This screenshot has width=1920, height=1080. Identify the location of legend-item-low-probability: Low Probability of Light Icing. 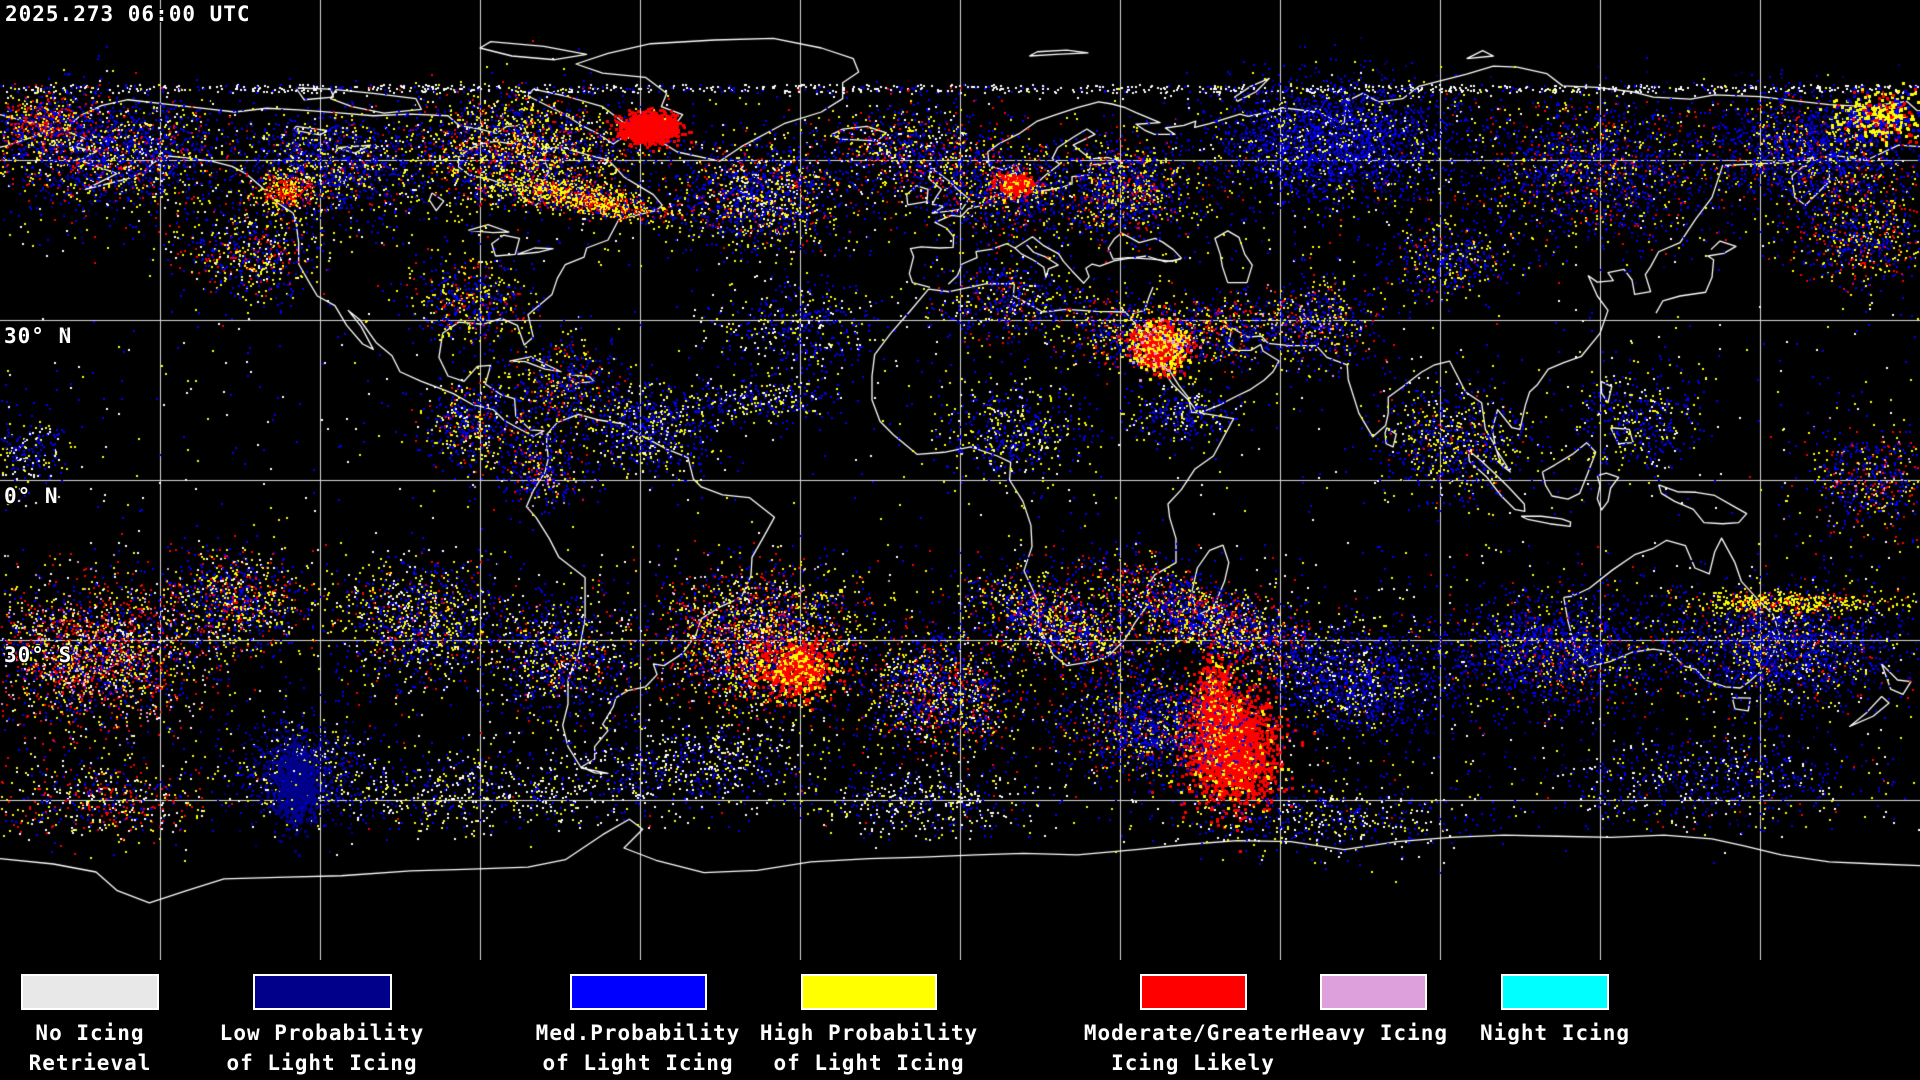
(322, 1026).